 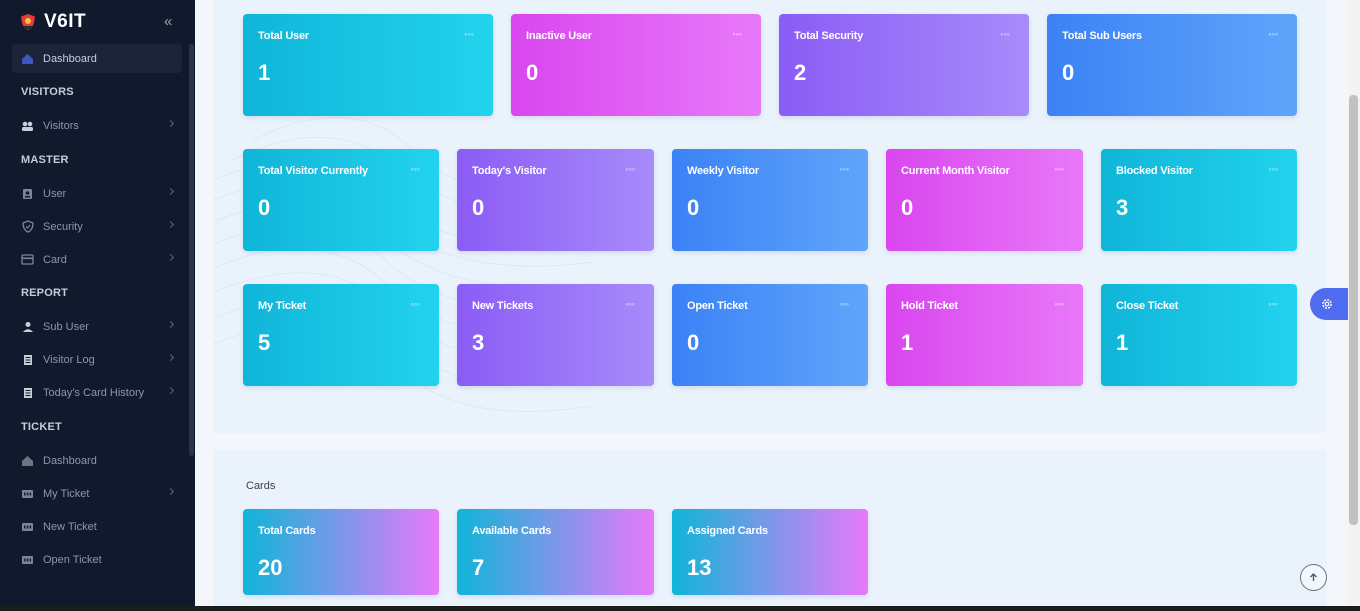 What do you see at coordinates (984, 335) in the screenshot?
I see `stat-card-hold-ticket: Hold Ticket ◦◦◦ 1` at bounding box center [984, 335].